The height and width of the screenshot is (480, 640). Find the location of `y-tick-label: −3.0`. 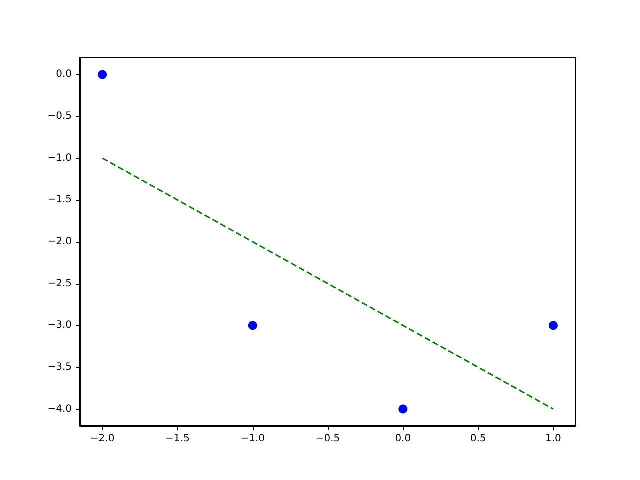

y-tick-label: −3.0 is located at coordinates (60, 326).